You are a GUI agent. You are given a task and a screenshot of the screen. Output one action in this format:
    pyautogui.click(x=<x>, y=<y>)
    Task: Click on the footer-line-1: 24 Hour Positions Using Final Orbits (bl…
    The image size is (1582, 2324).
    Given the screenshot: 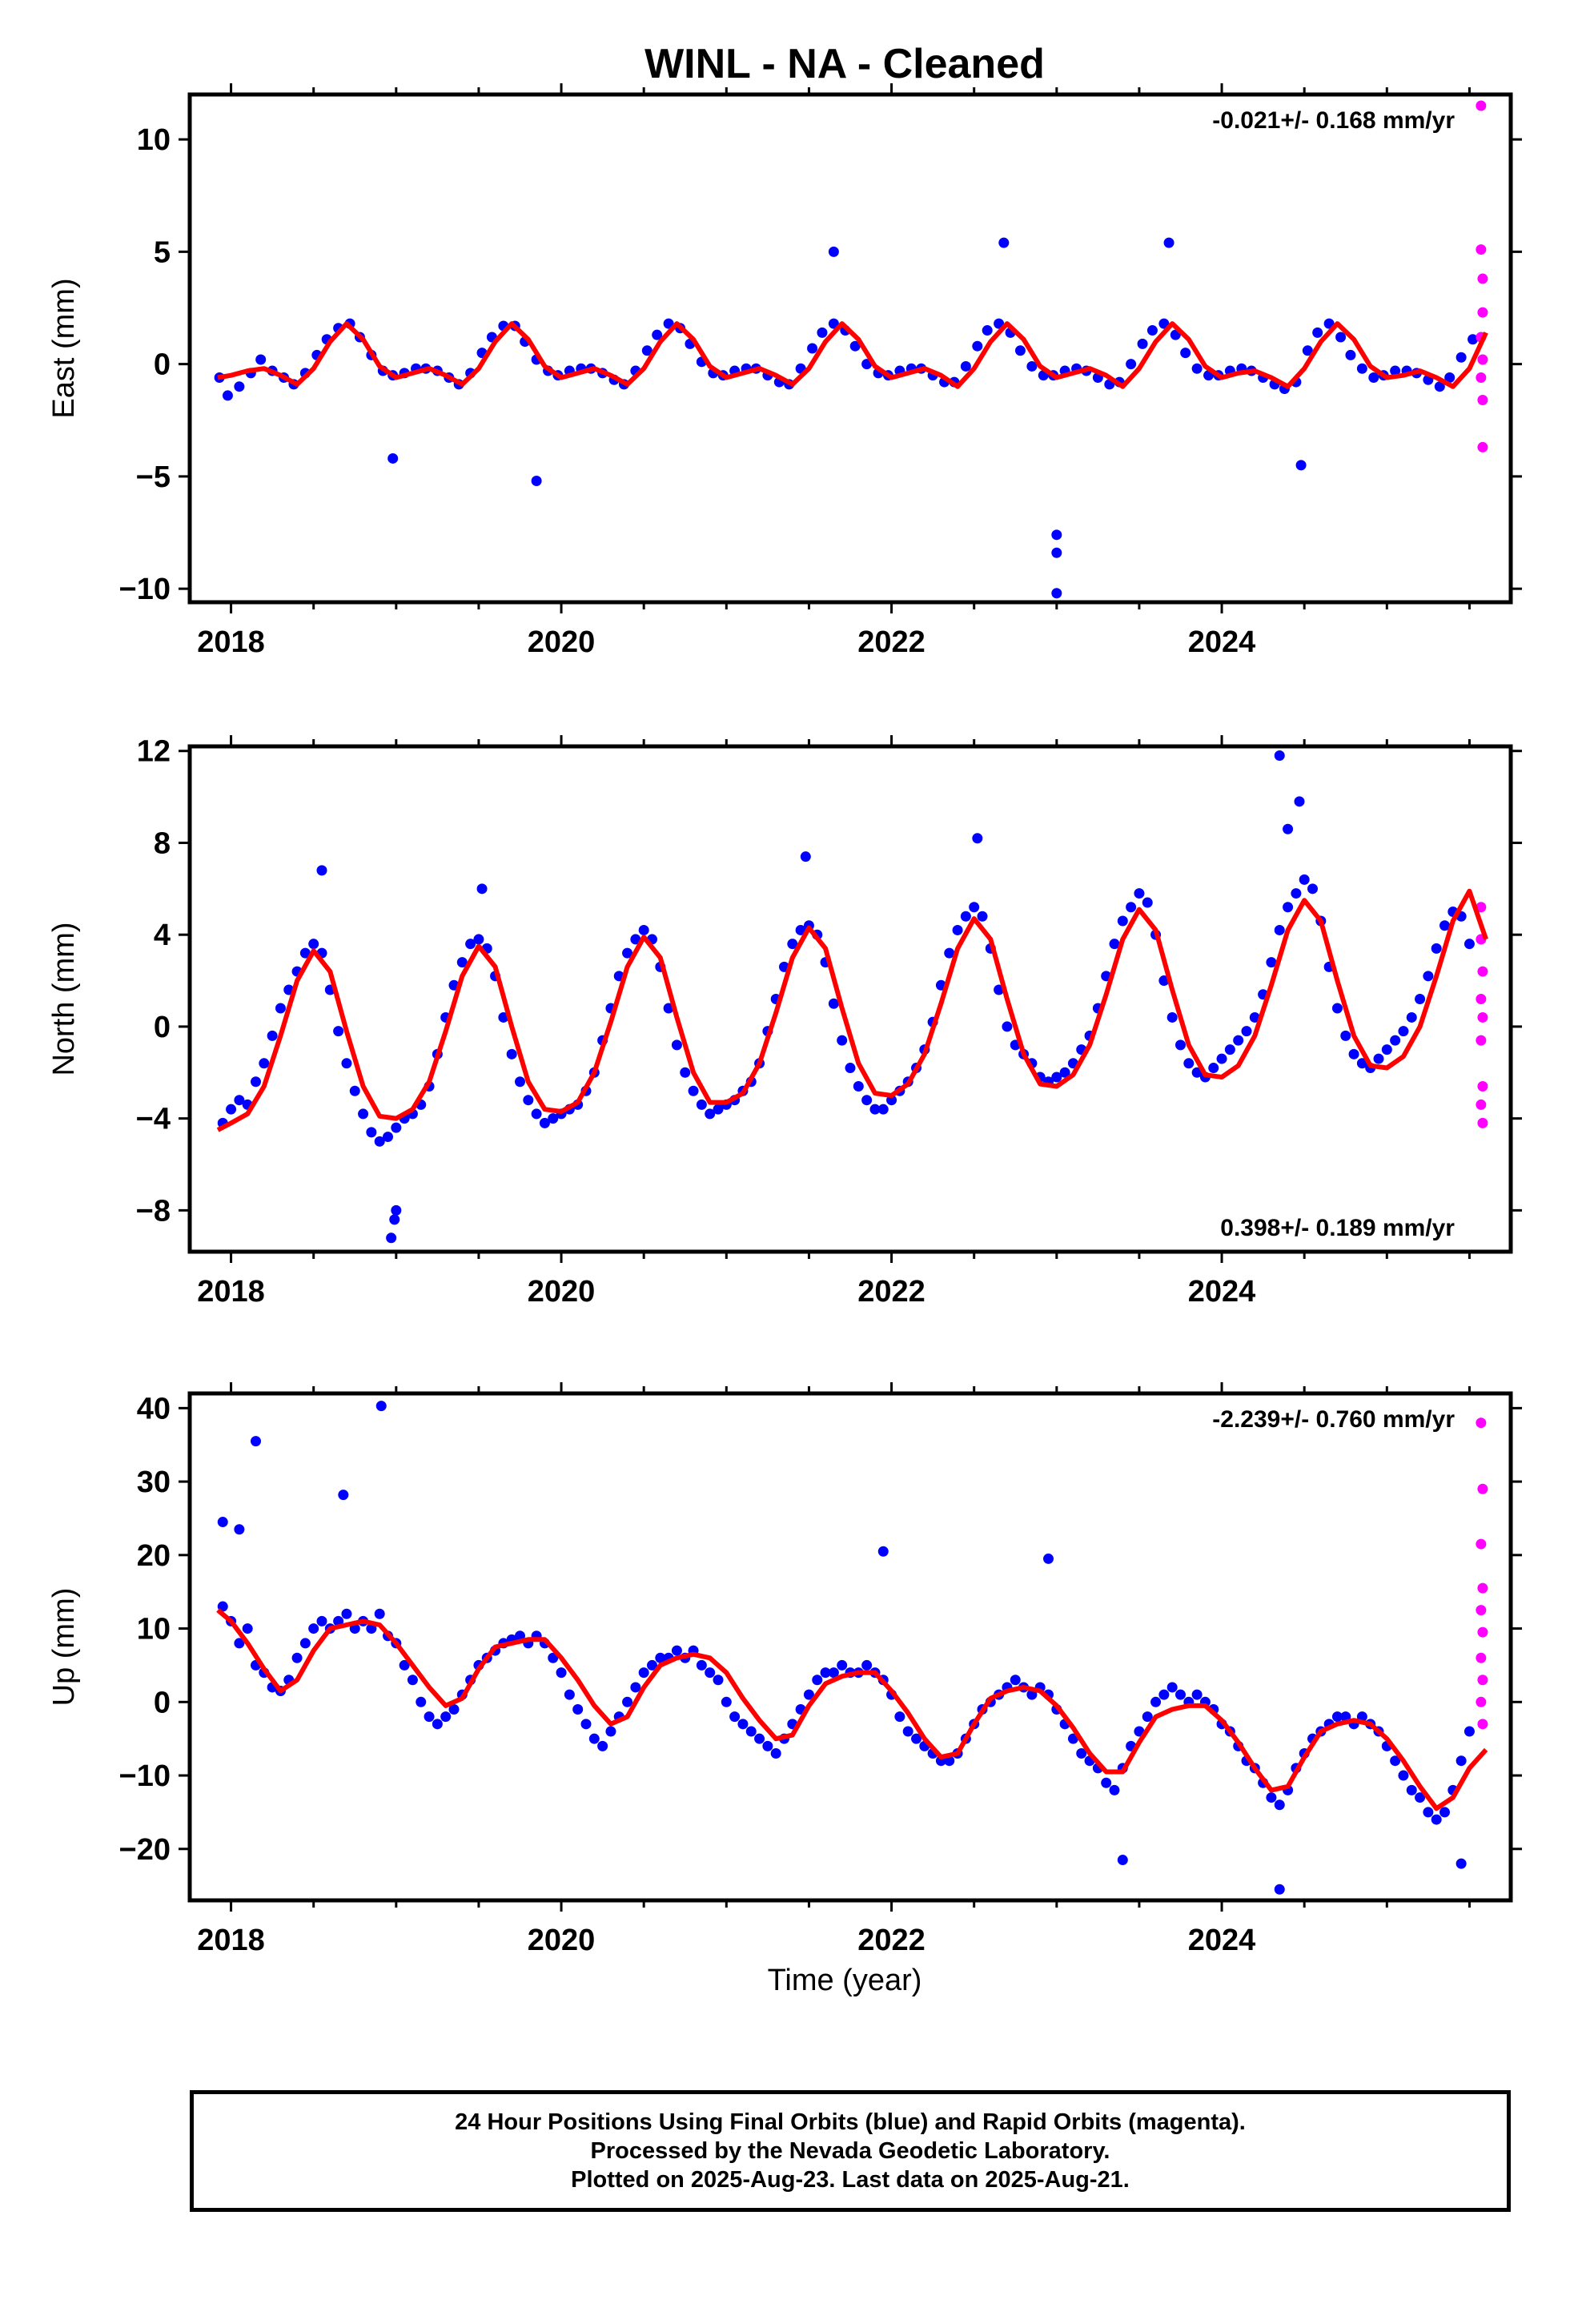 What is the action you would take?
    pyautogui.click(x=850, y=2122)
    